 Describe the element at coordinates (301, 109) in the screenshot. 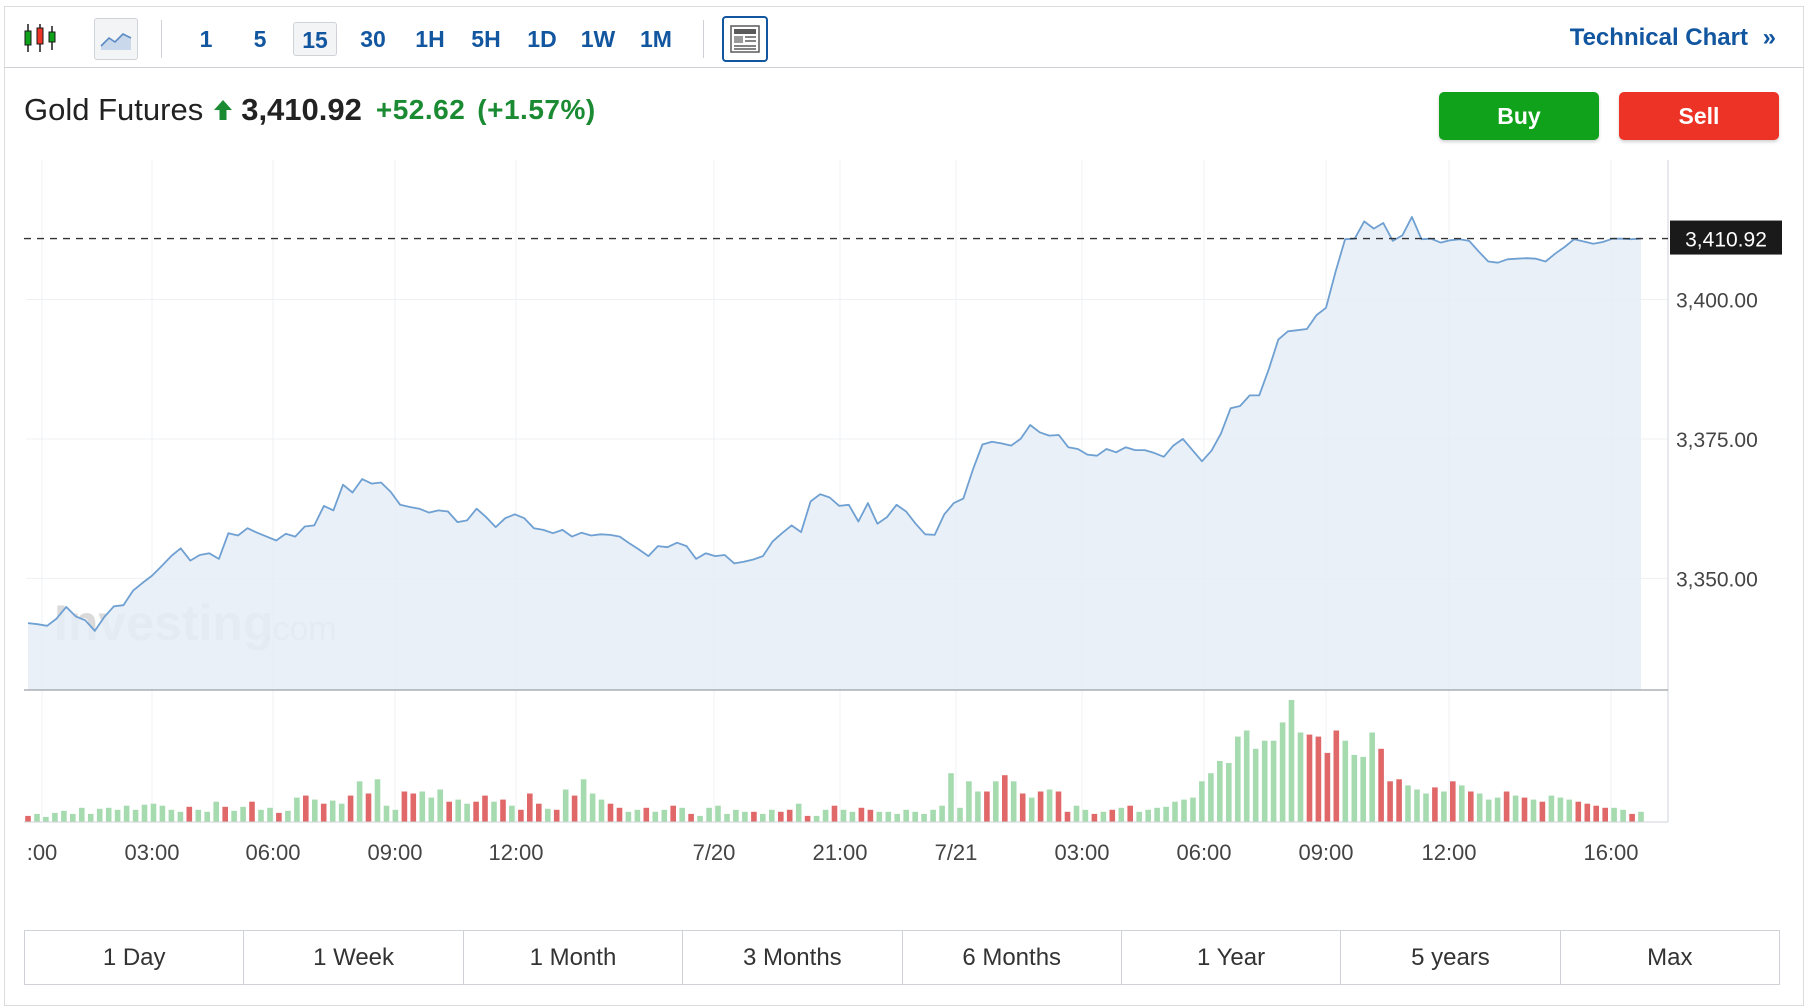

I see `last-price: 3,410.92` at that location.